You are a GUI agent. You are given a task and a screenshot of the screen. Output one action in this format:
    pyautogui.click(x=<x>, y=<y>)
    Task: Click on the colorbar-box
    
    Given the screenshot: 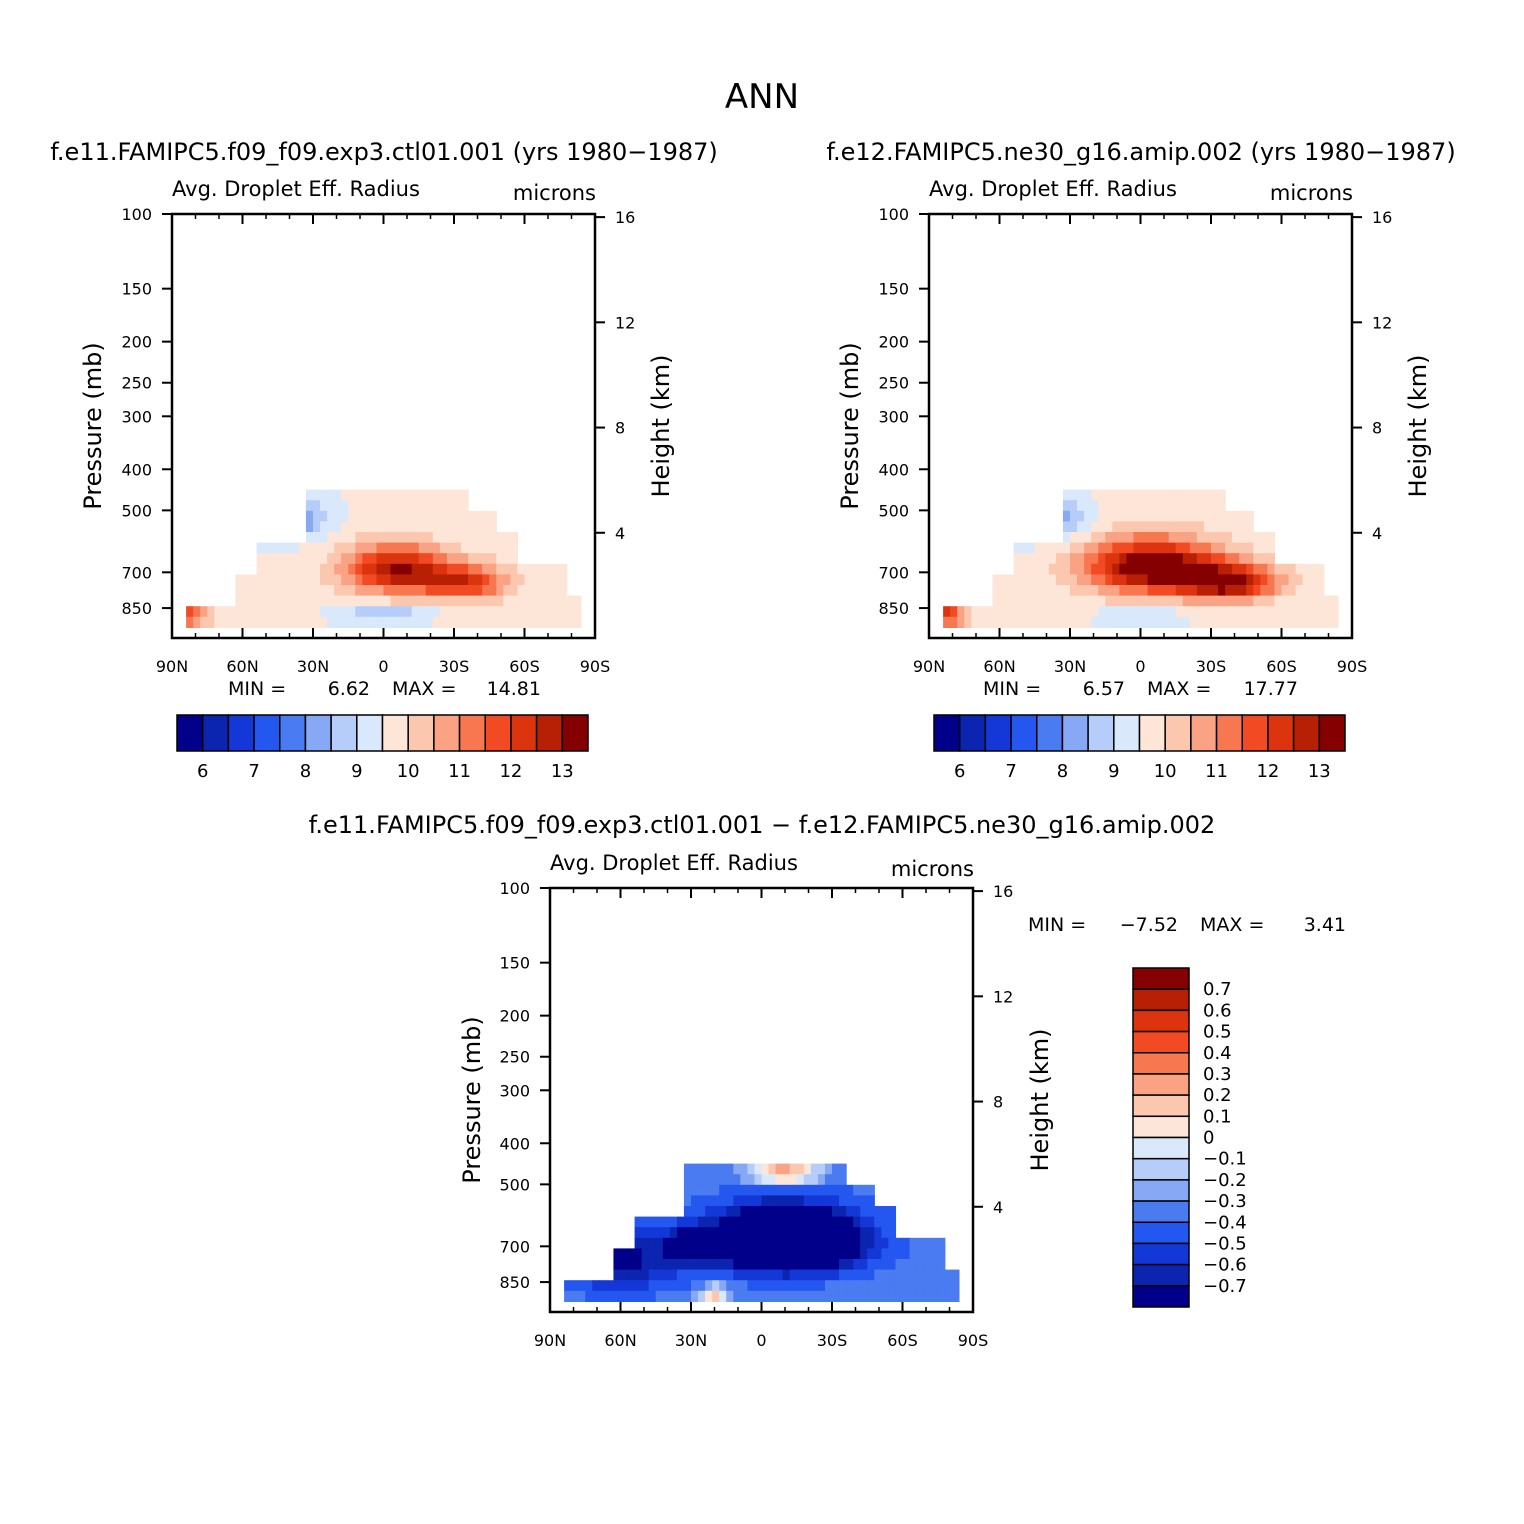 What is the action you would take?
    pyautogui.click(x=1161, y=1233)
    